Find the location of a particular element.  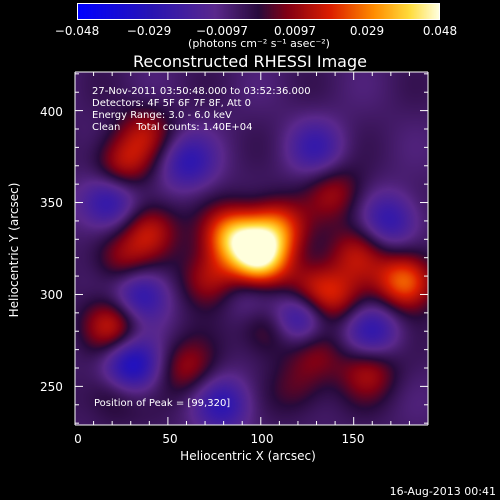

colorbar is located at coordinates (258, 11).